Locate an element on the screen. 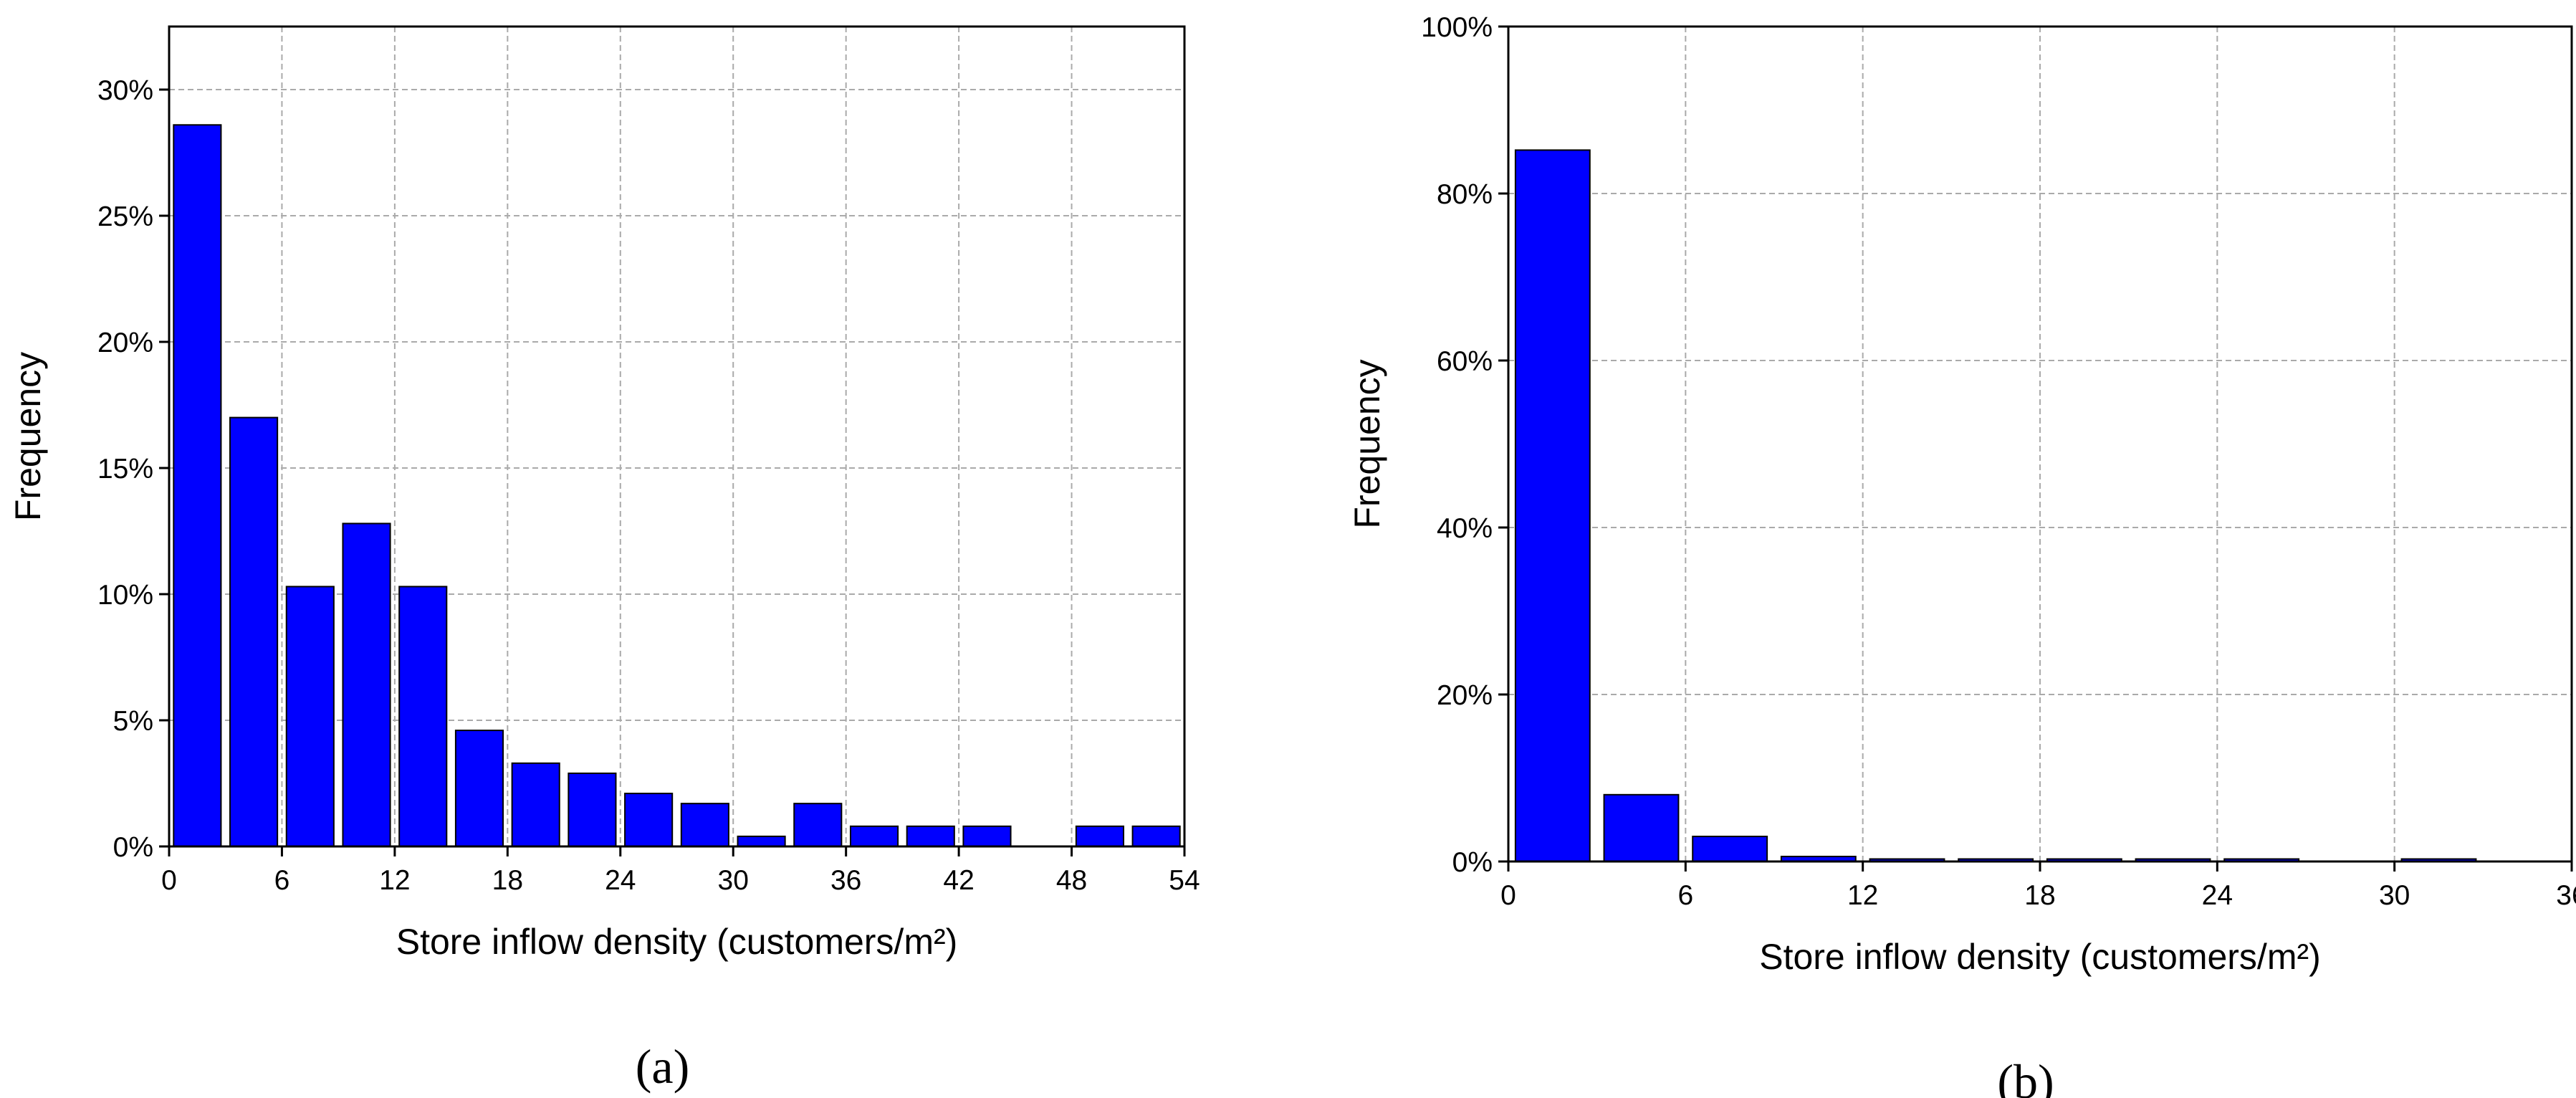 This screenshot has width=2576, height=1098. x-tick-label: 54 is located at coordinates (1184, 880).